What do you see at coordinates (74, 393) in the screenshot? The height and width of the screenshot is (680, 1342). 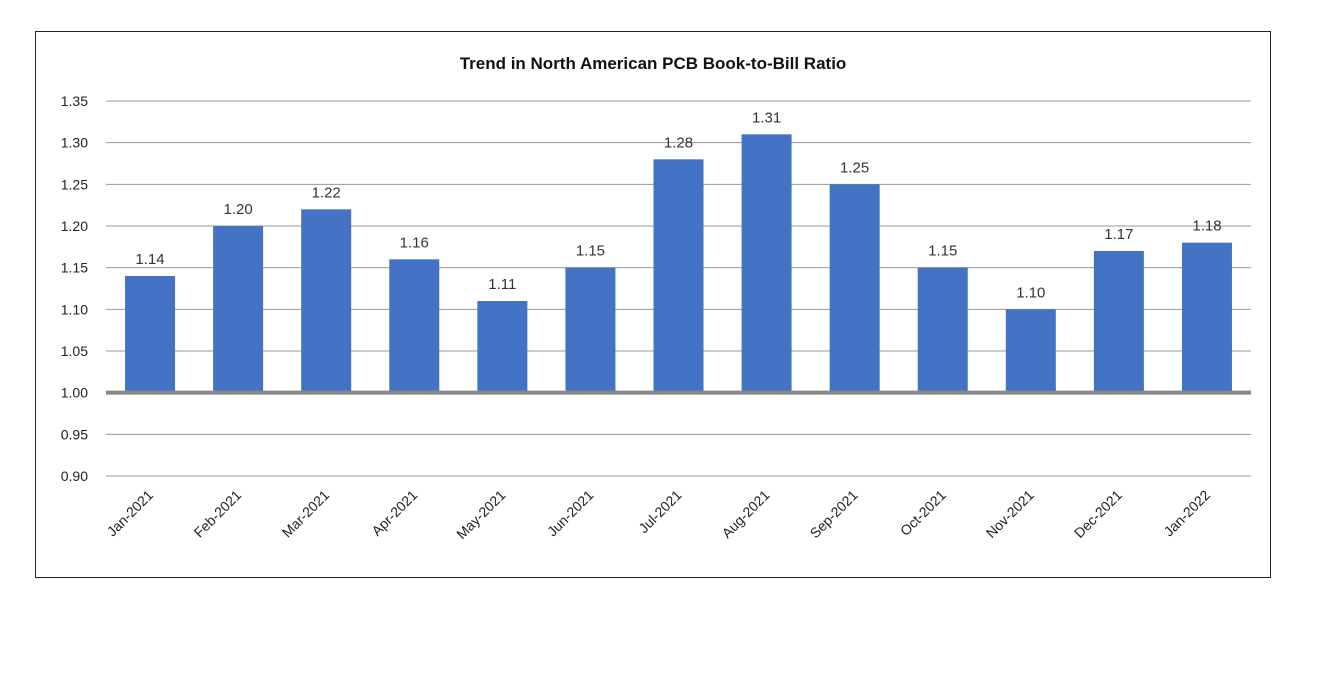 I see `y-tick-label: 1.00` at bounding box center [74, 393].